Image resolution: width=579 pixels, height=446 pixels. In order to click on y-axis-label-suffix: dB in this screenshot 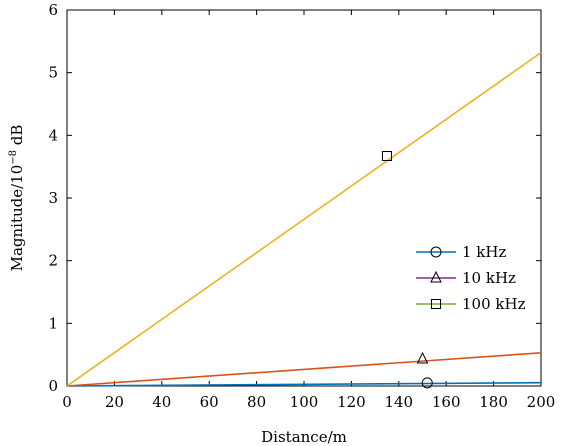, I will do `click(17, 137)`.